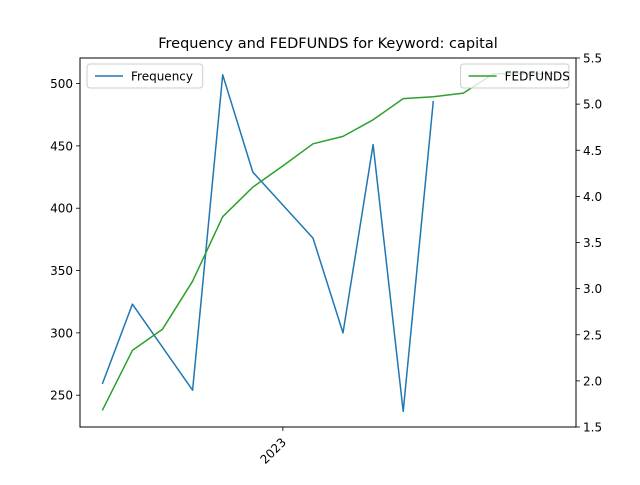 The image size is (640, 485). Describe the element at coordinates (592, 59) in the screenshot. I see `y-right-tick-label: 5.5` at that location.